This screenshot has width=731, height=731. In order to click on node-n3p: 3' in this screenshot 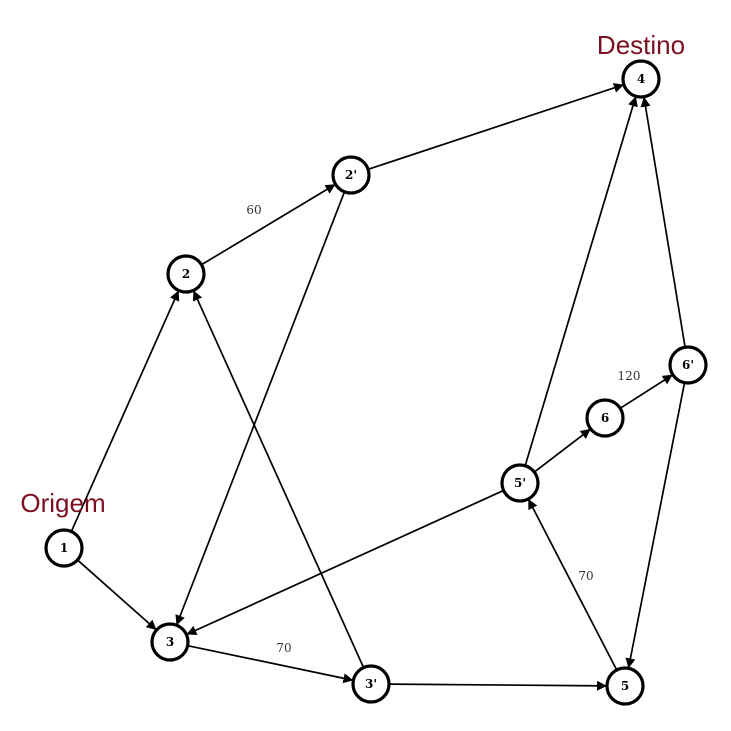, I will do `click(371, 684)`.